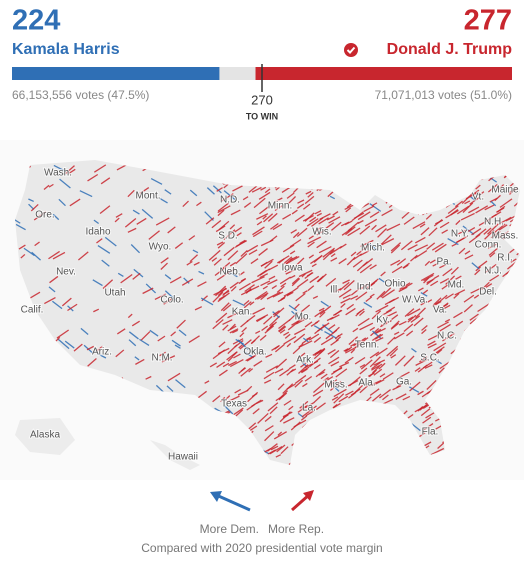 Image resolution: width=524 pixels, height=573 pixels. I want to click on state-label: Wis., so click(321, 232).